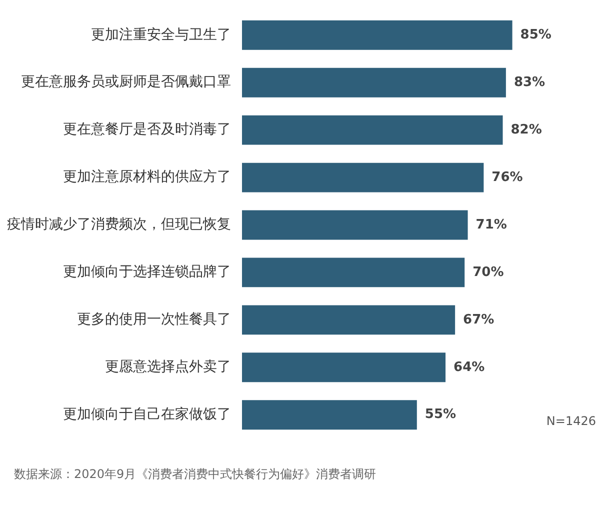  I want to click on data-label: 85%, so click(536, 35).